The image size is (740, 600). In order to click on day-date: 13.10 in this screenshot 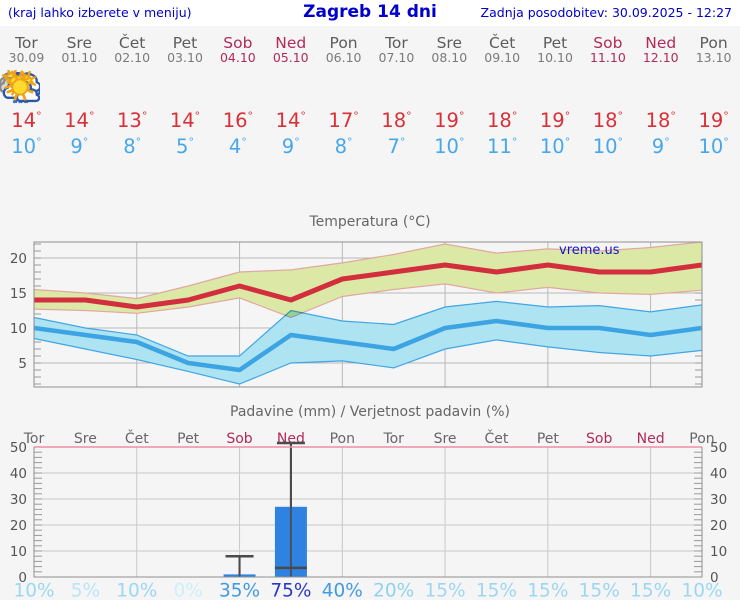, I will do `click(713, 57)`.